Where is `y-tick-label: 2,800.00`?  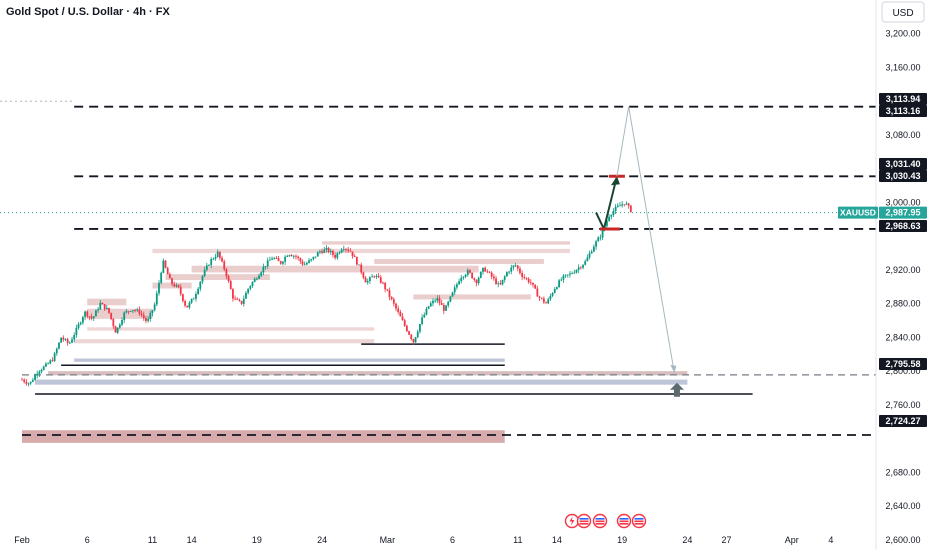 y-tick-label: 2,800.00 is located at coordinates (902, 371).